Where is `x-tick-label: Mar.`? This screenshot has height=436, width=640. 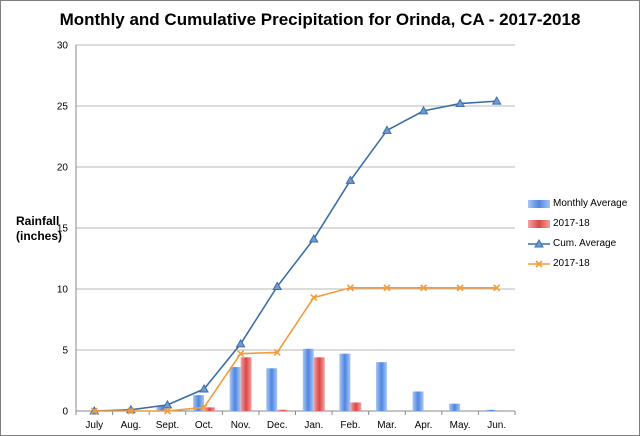
x-tick-label: Mar. is located at coordinates (386, 425).